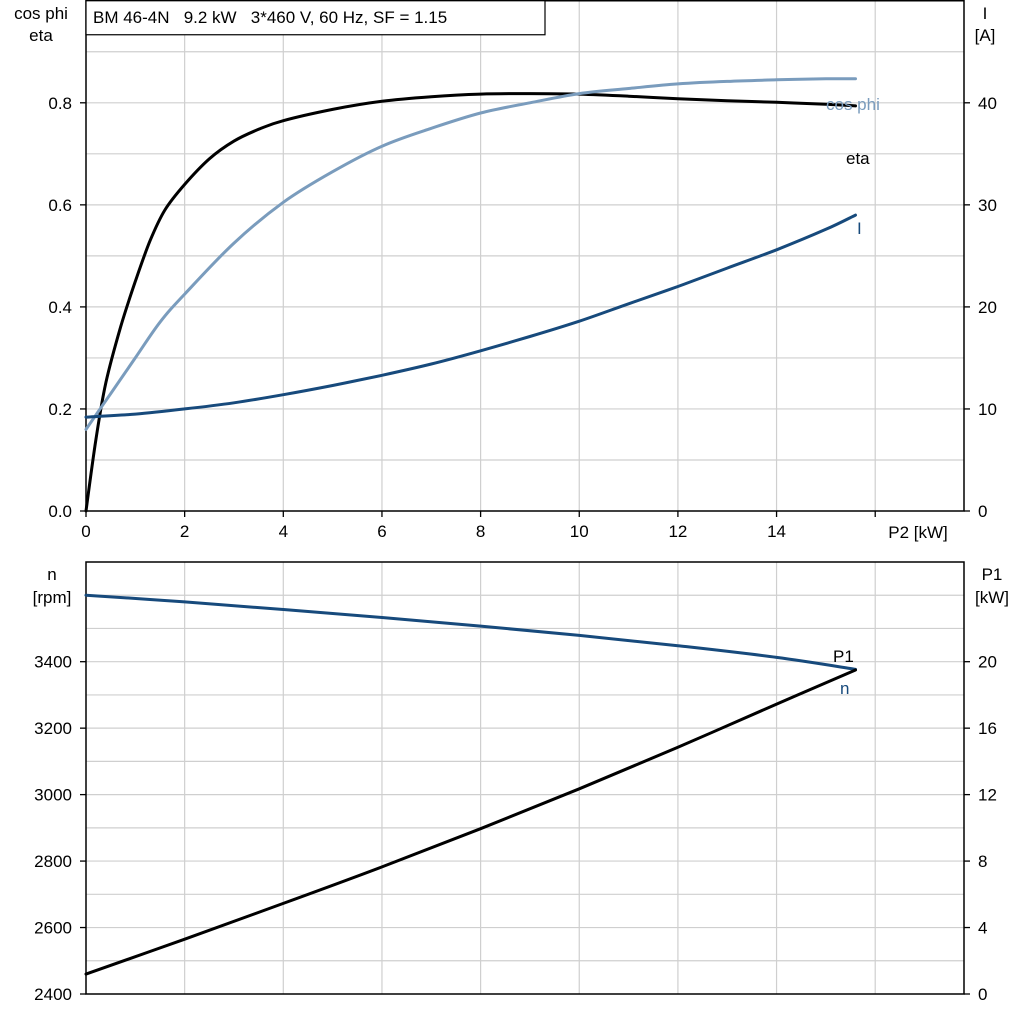 The width and height of the screenshot is (1024, 1029). Describe the element at coordinates (53, 662) in the screenshot. I see `bottom-left-tick-label: 3400` at that location.